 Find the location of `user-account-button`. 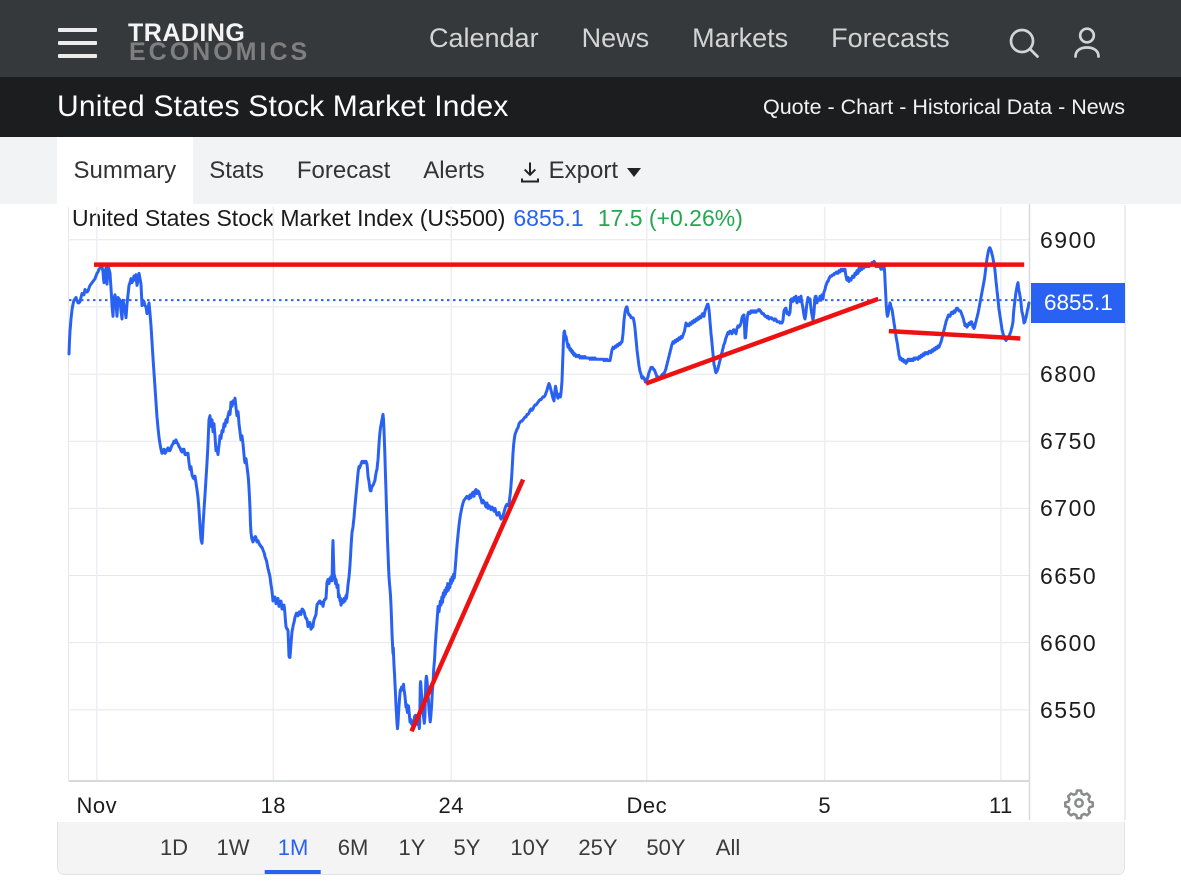

user-account-button is located at coordinates (1087, 43).